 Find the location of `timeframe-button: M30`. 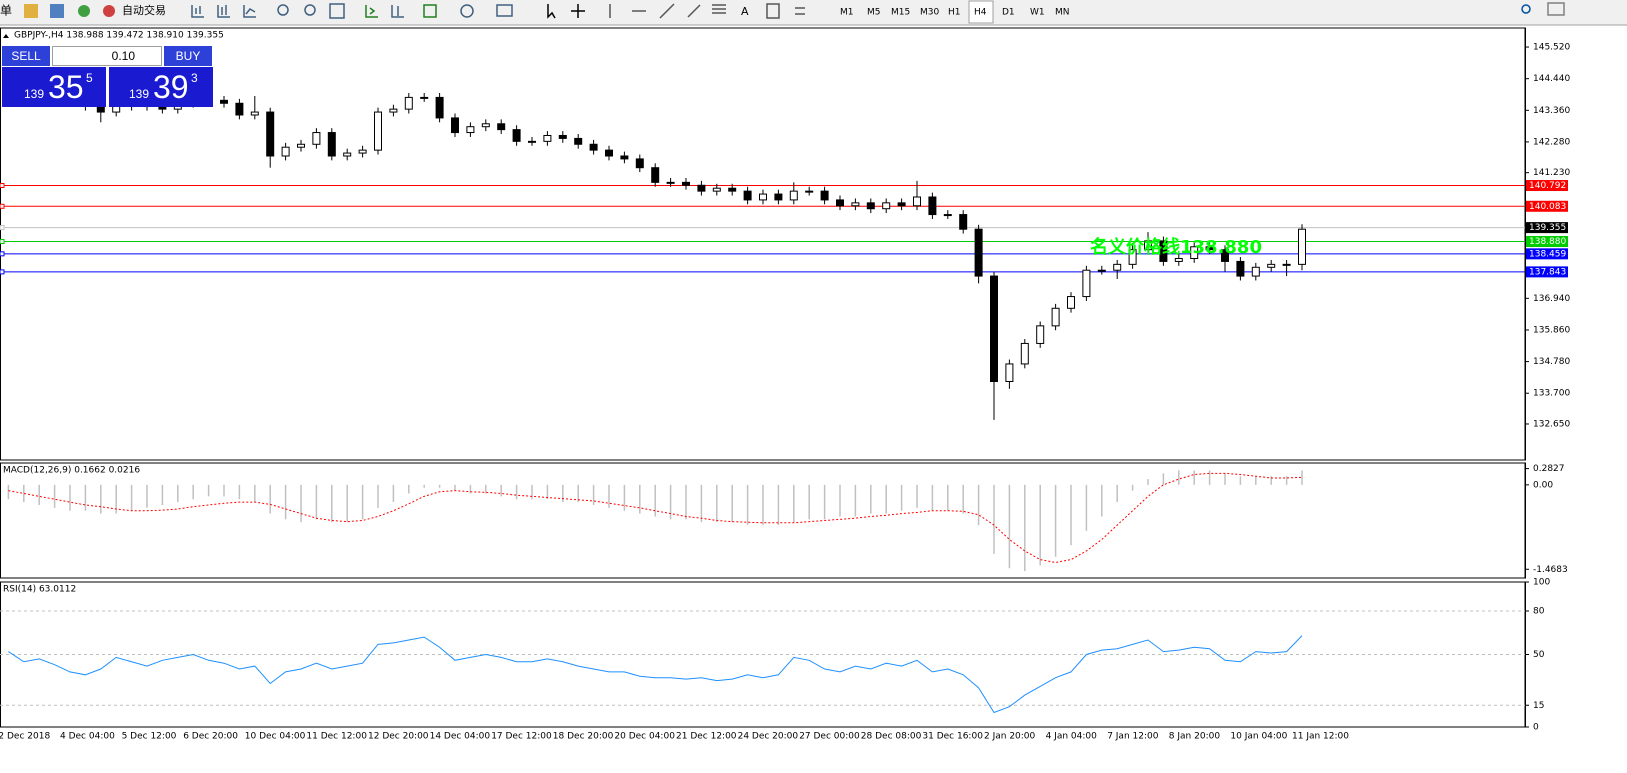

timeframe-button: M30 is located at coordinates (929, 13).